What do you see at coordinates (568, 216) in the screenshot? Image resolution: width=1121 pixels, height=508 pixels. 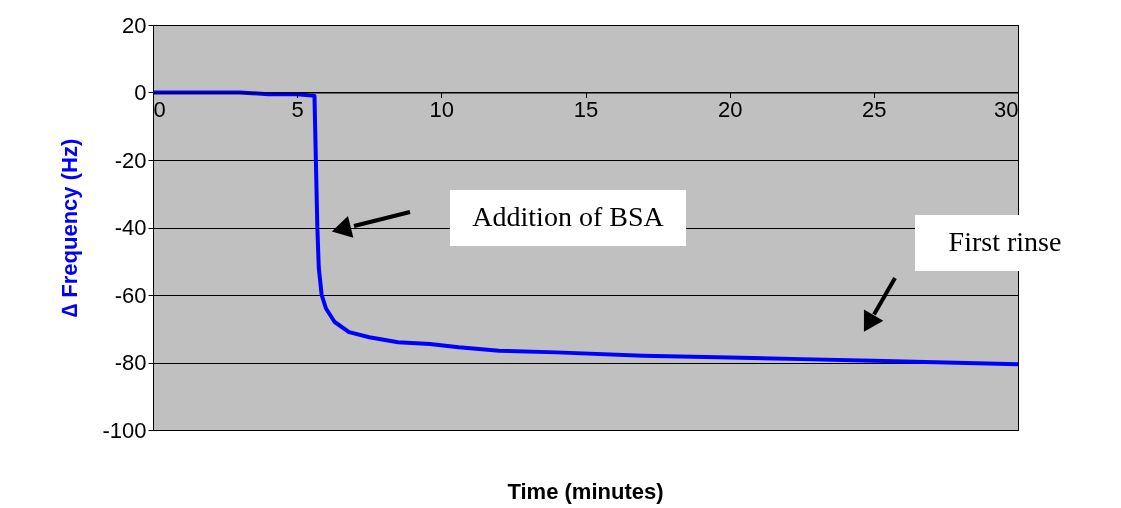 I see `annotation: Addition of BSA` at bounding box center [568, 216].